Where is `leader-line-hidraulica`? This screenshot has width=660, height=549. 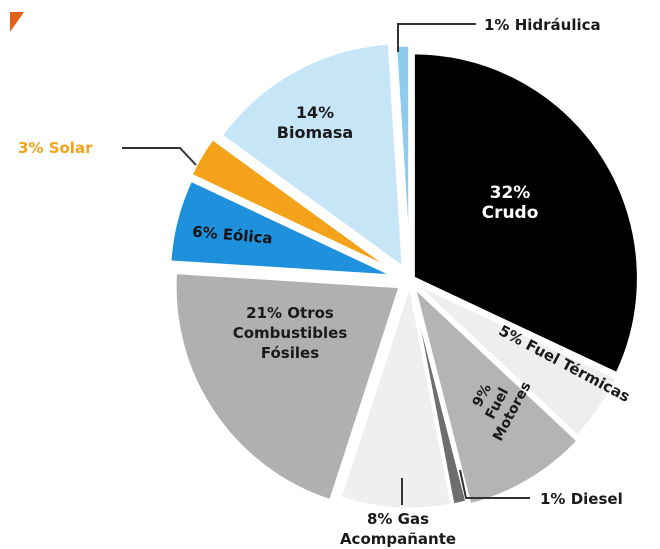
leader-line-hidraulica is located at coordinates (436, 37).